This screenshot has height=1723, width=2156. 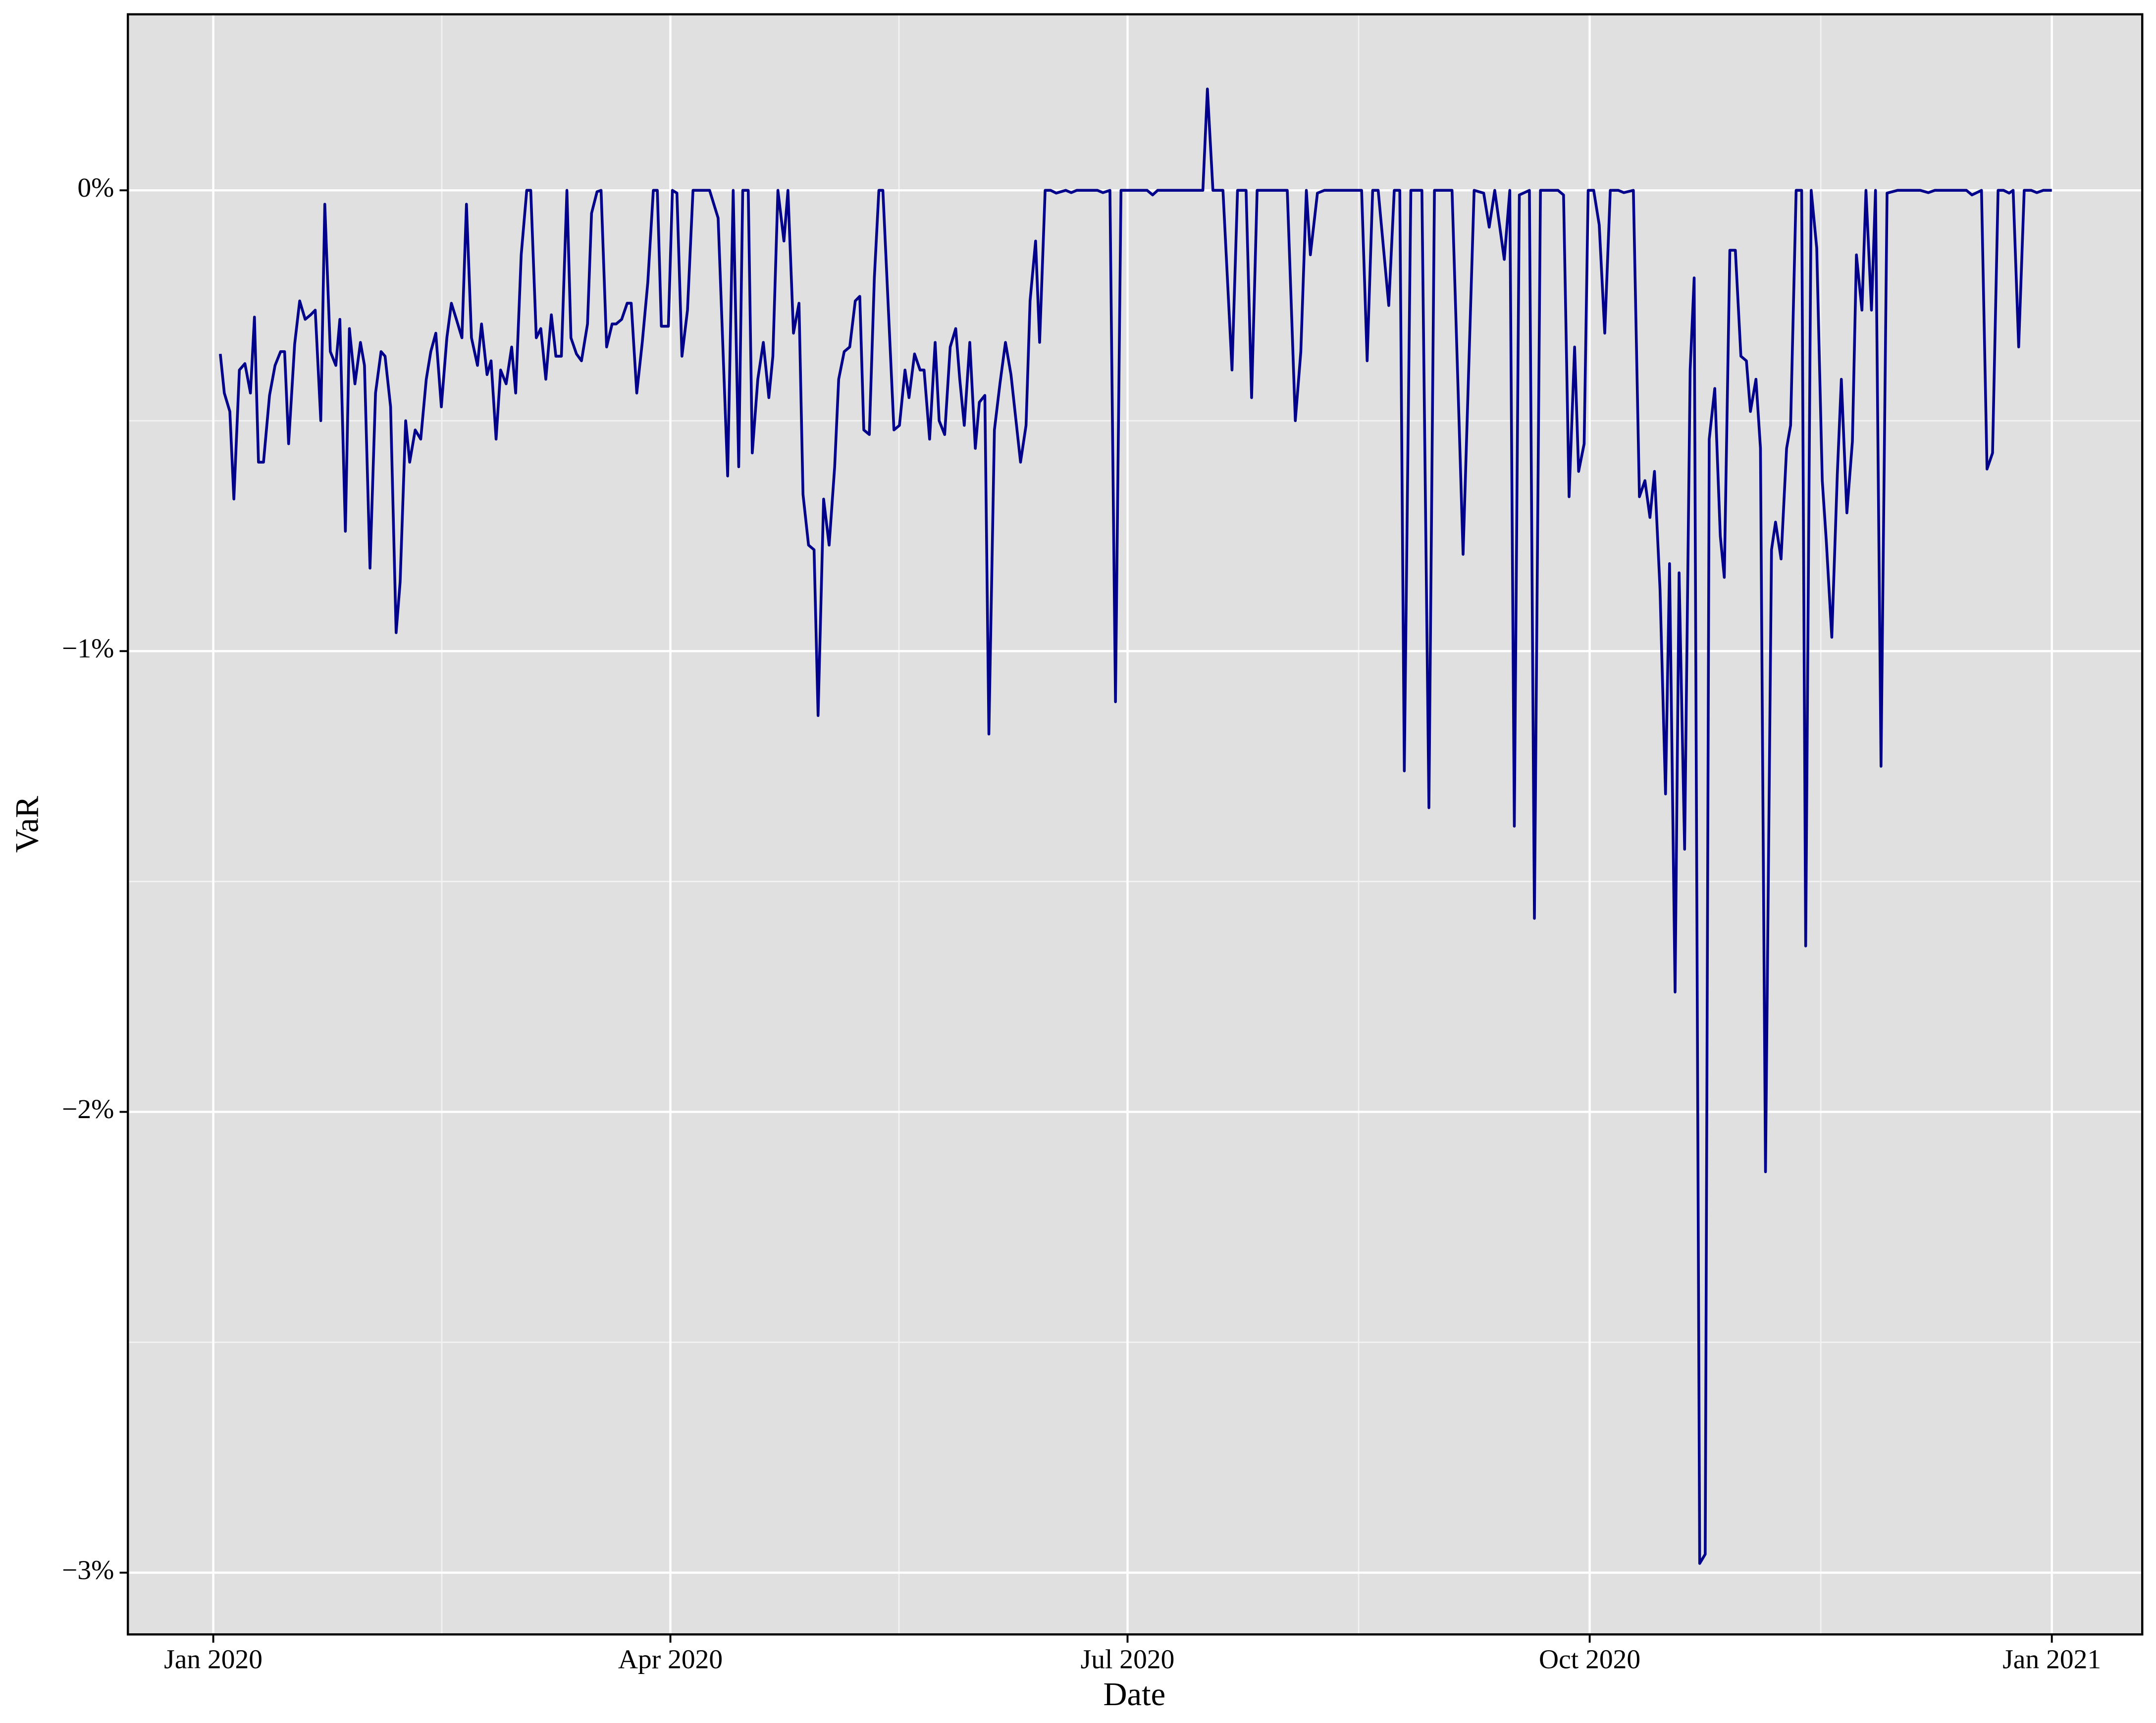 I want to click on y-tick-label: −2%, so click(x=88, y=1109).